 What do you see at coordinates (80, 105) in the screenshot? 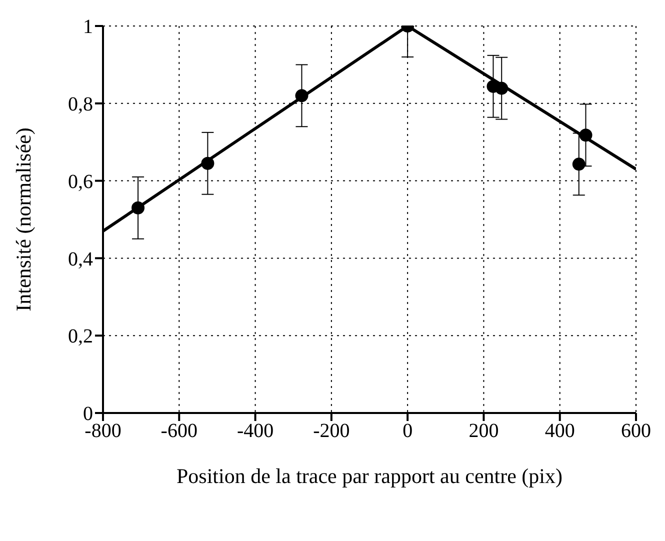
I see `y-tick-label: 0,8` at bounding box center [80, 105].